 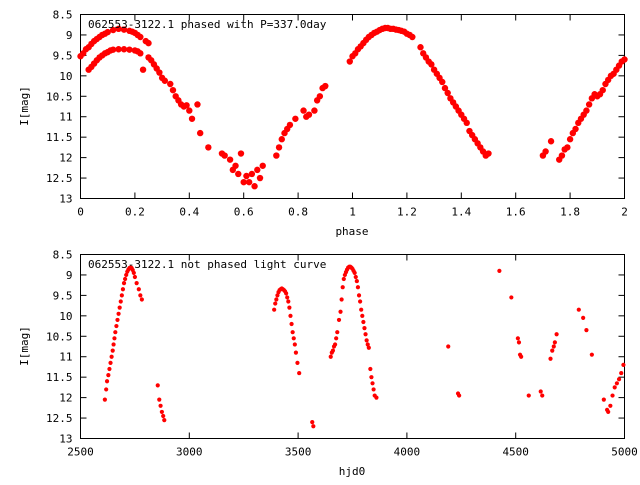 What do you see at coordinates (59, 137) in the screenshot?
I see `y-tick-label: 11.5` at bounding box center [59, 137].